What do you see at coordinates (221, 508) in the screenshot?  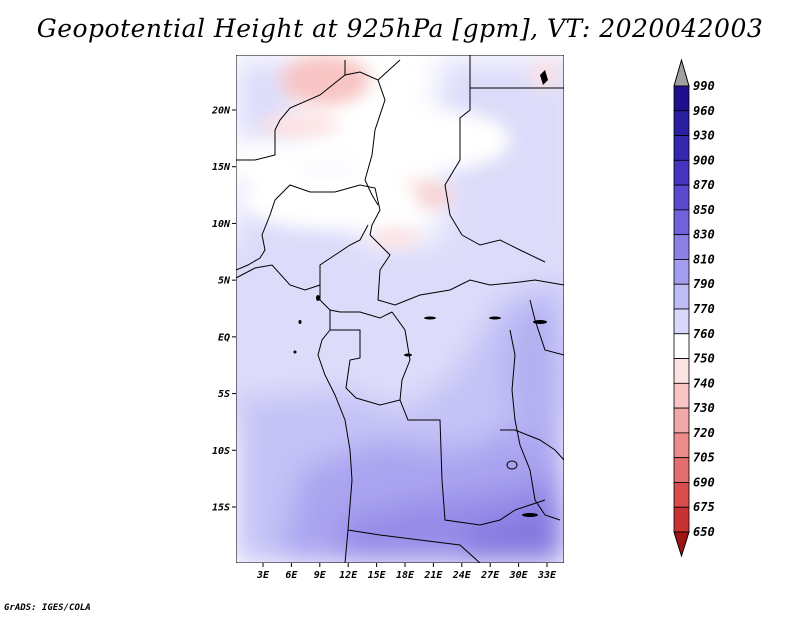 I see `lat-label: 15S` at bounding box center [221, 508].